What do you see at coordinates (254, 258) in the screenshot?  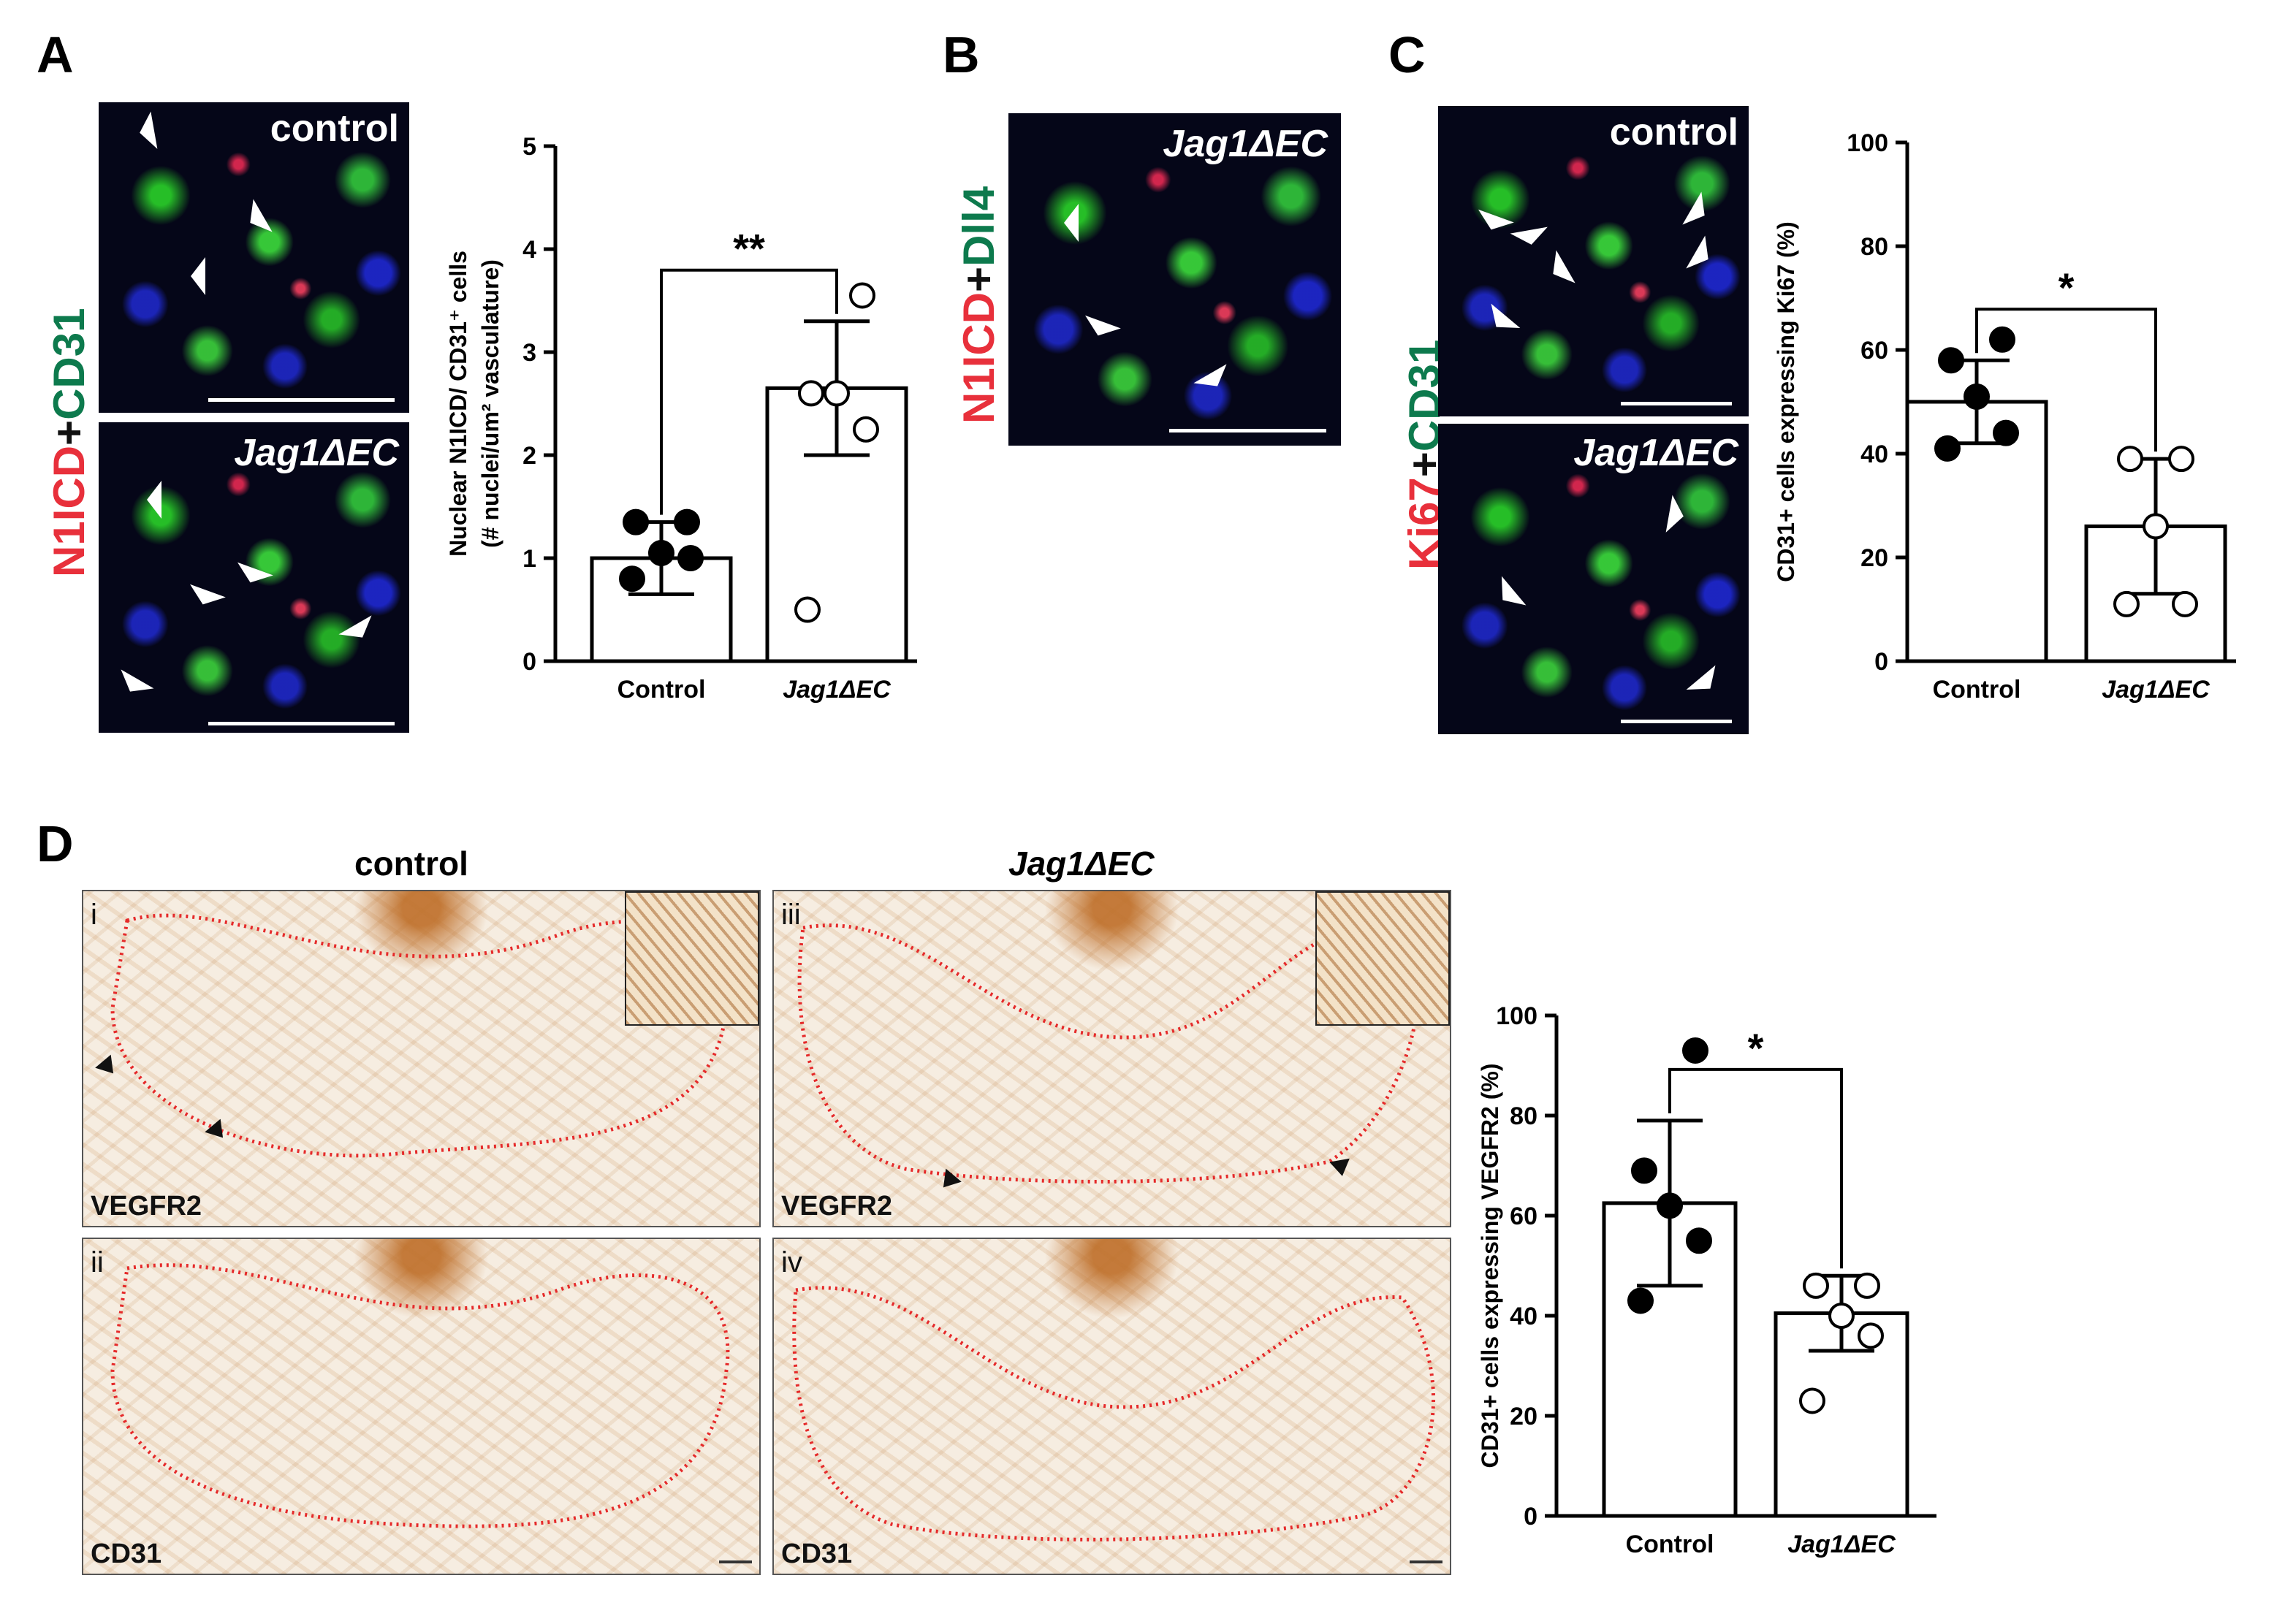 I see `panel-a-control-micrograph: control` at bounding box center [254, 258].